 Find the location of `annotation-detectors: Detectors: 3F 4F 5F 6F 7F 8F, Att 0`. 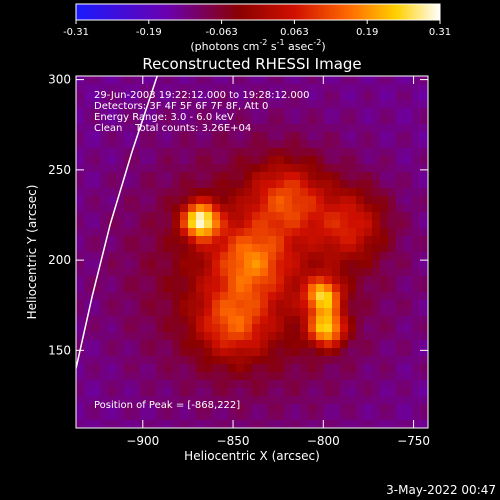

annotation-detectors: Detectors: 3F 4F 5F 6F 7F 8F, Att 0 is located at coordinates (181, 106).